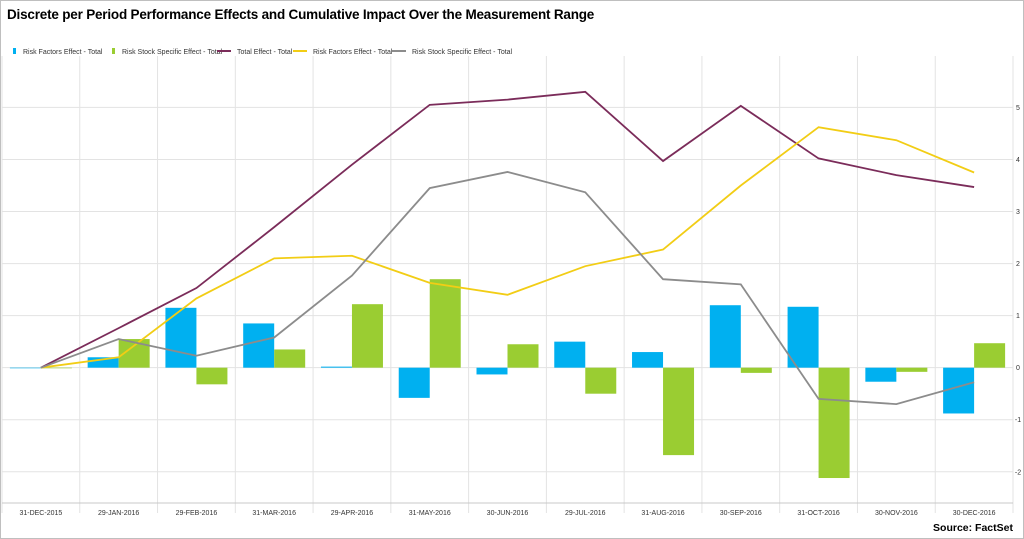 This screenshot has width=1024, height=539. Describe the element at coordinates (40, 513) in the screenshot. I see `x-tick-label: 31-DEC-2015` at that location.